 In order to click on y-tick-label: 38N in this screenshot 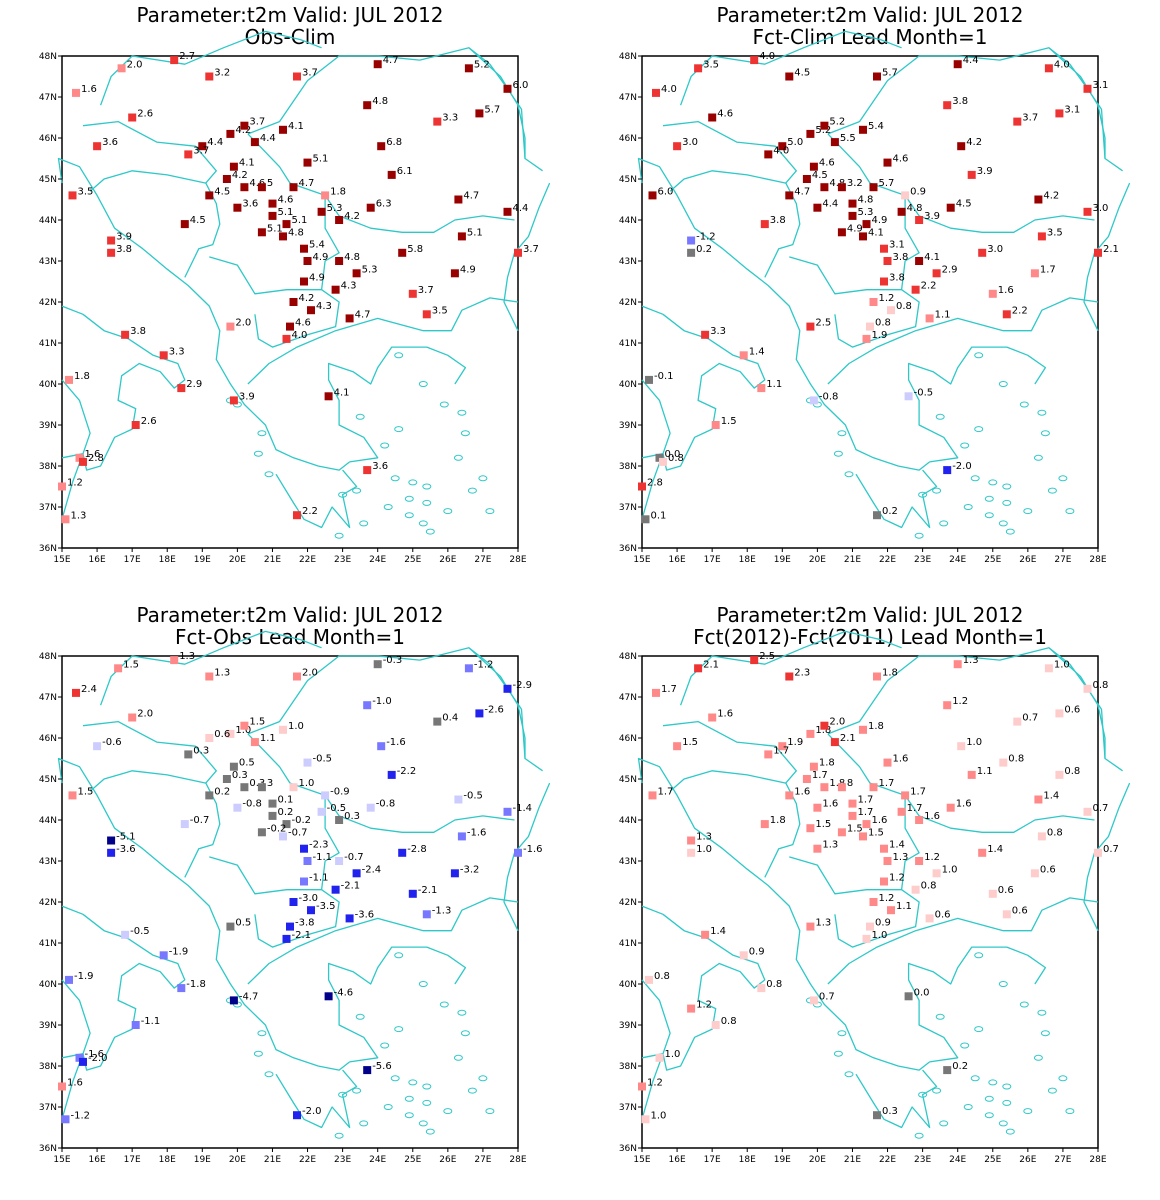, I will do `click(628, 1067)`.